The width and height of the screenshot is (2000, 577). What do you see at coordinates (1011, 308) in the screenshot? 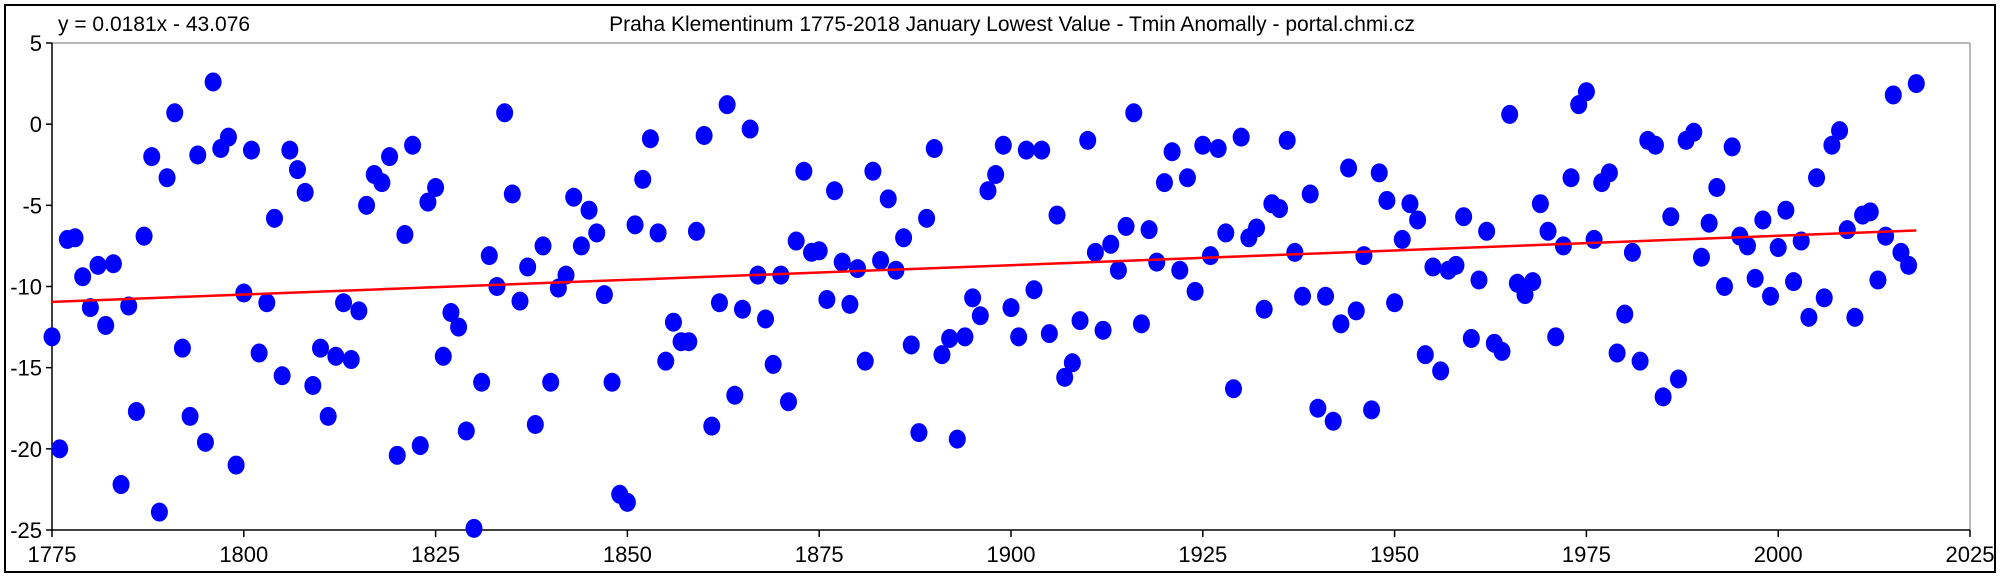
I see `data-point-1900` at bounding box center [1011, 308].